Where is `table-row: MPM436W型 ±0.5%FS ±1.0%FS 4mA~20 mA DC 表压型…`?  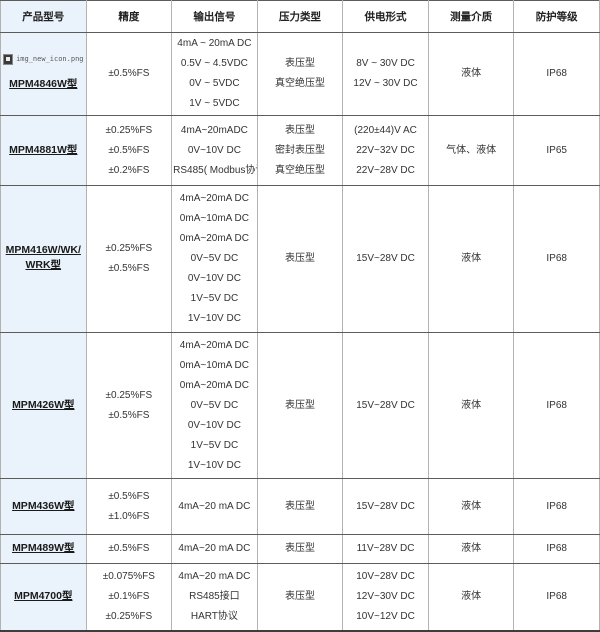
table-row: MPM436W型 ±0.5%FS ±1.0%FS 4mA~20 mA DC 表压型… is located at coordinates (300, 507).